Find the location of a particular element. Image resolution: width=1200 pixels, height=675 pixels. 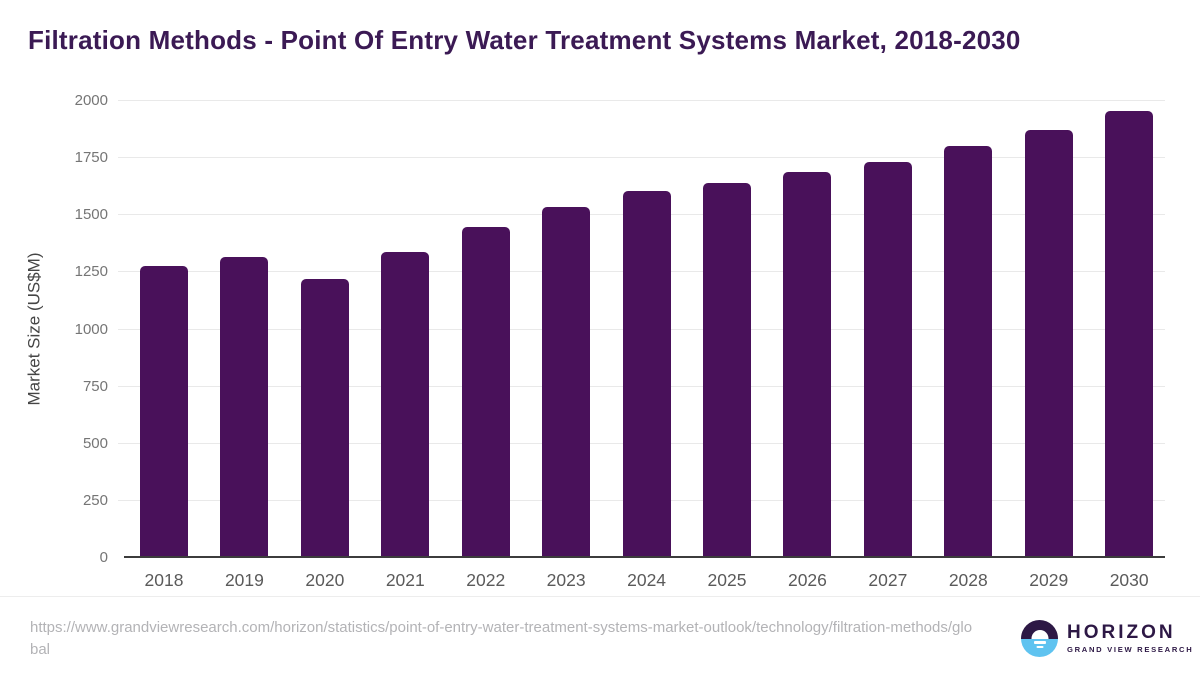

x-label-2019: 2019 is located at coordinates (244, 580).